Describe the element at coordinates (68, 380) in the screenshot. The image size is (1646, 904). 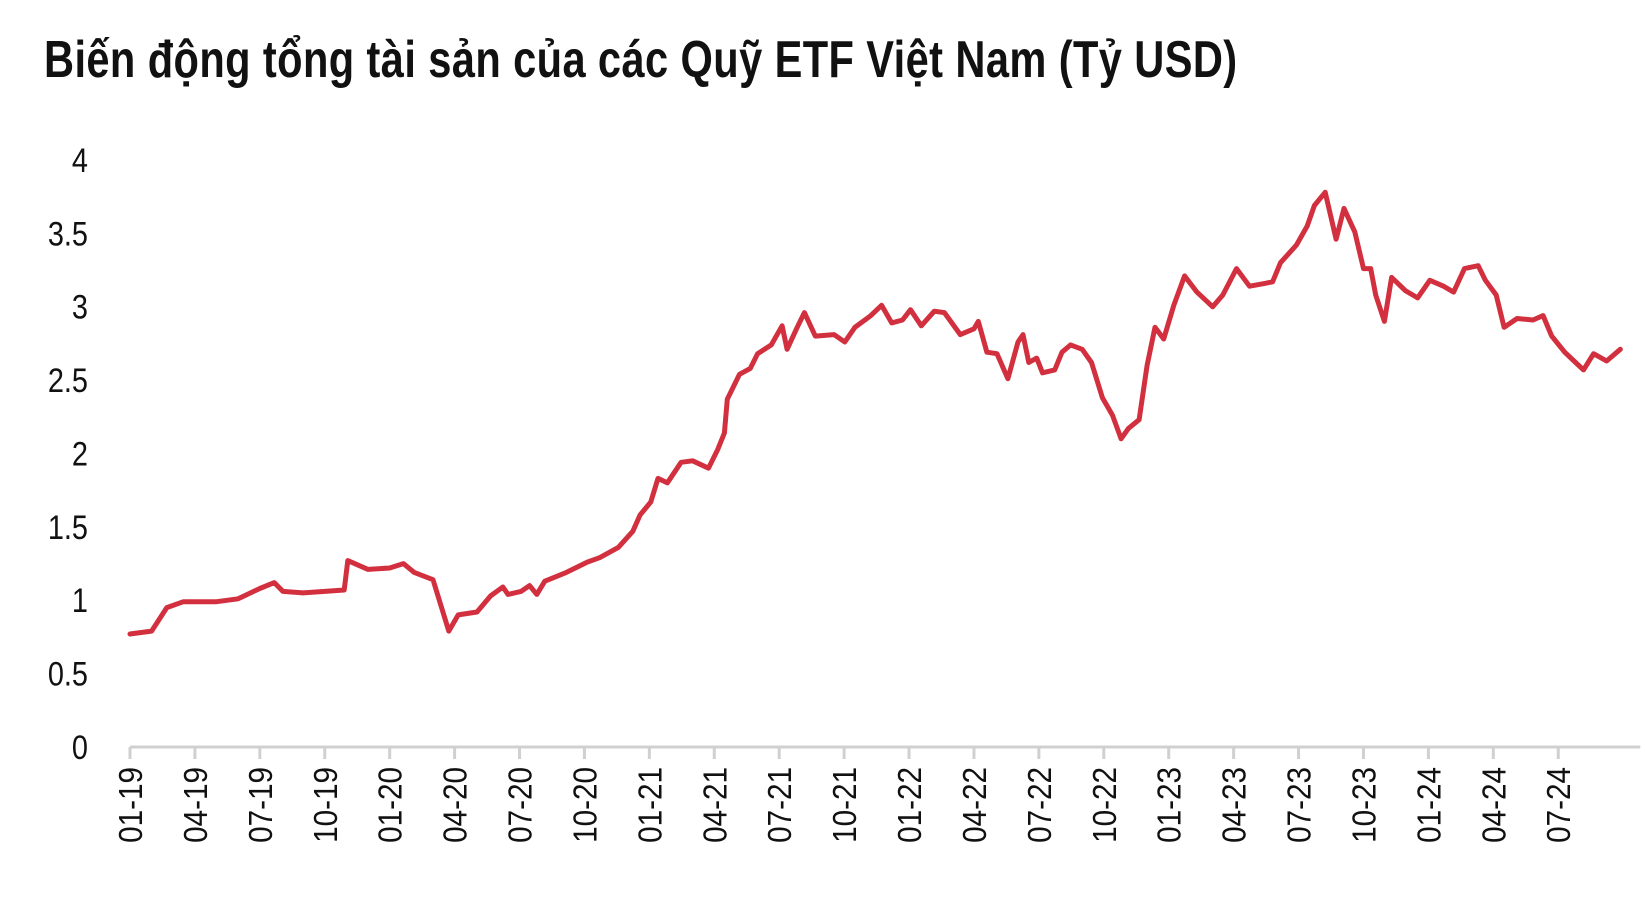
I see `y-tick-label: 2.5` at that location.